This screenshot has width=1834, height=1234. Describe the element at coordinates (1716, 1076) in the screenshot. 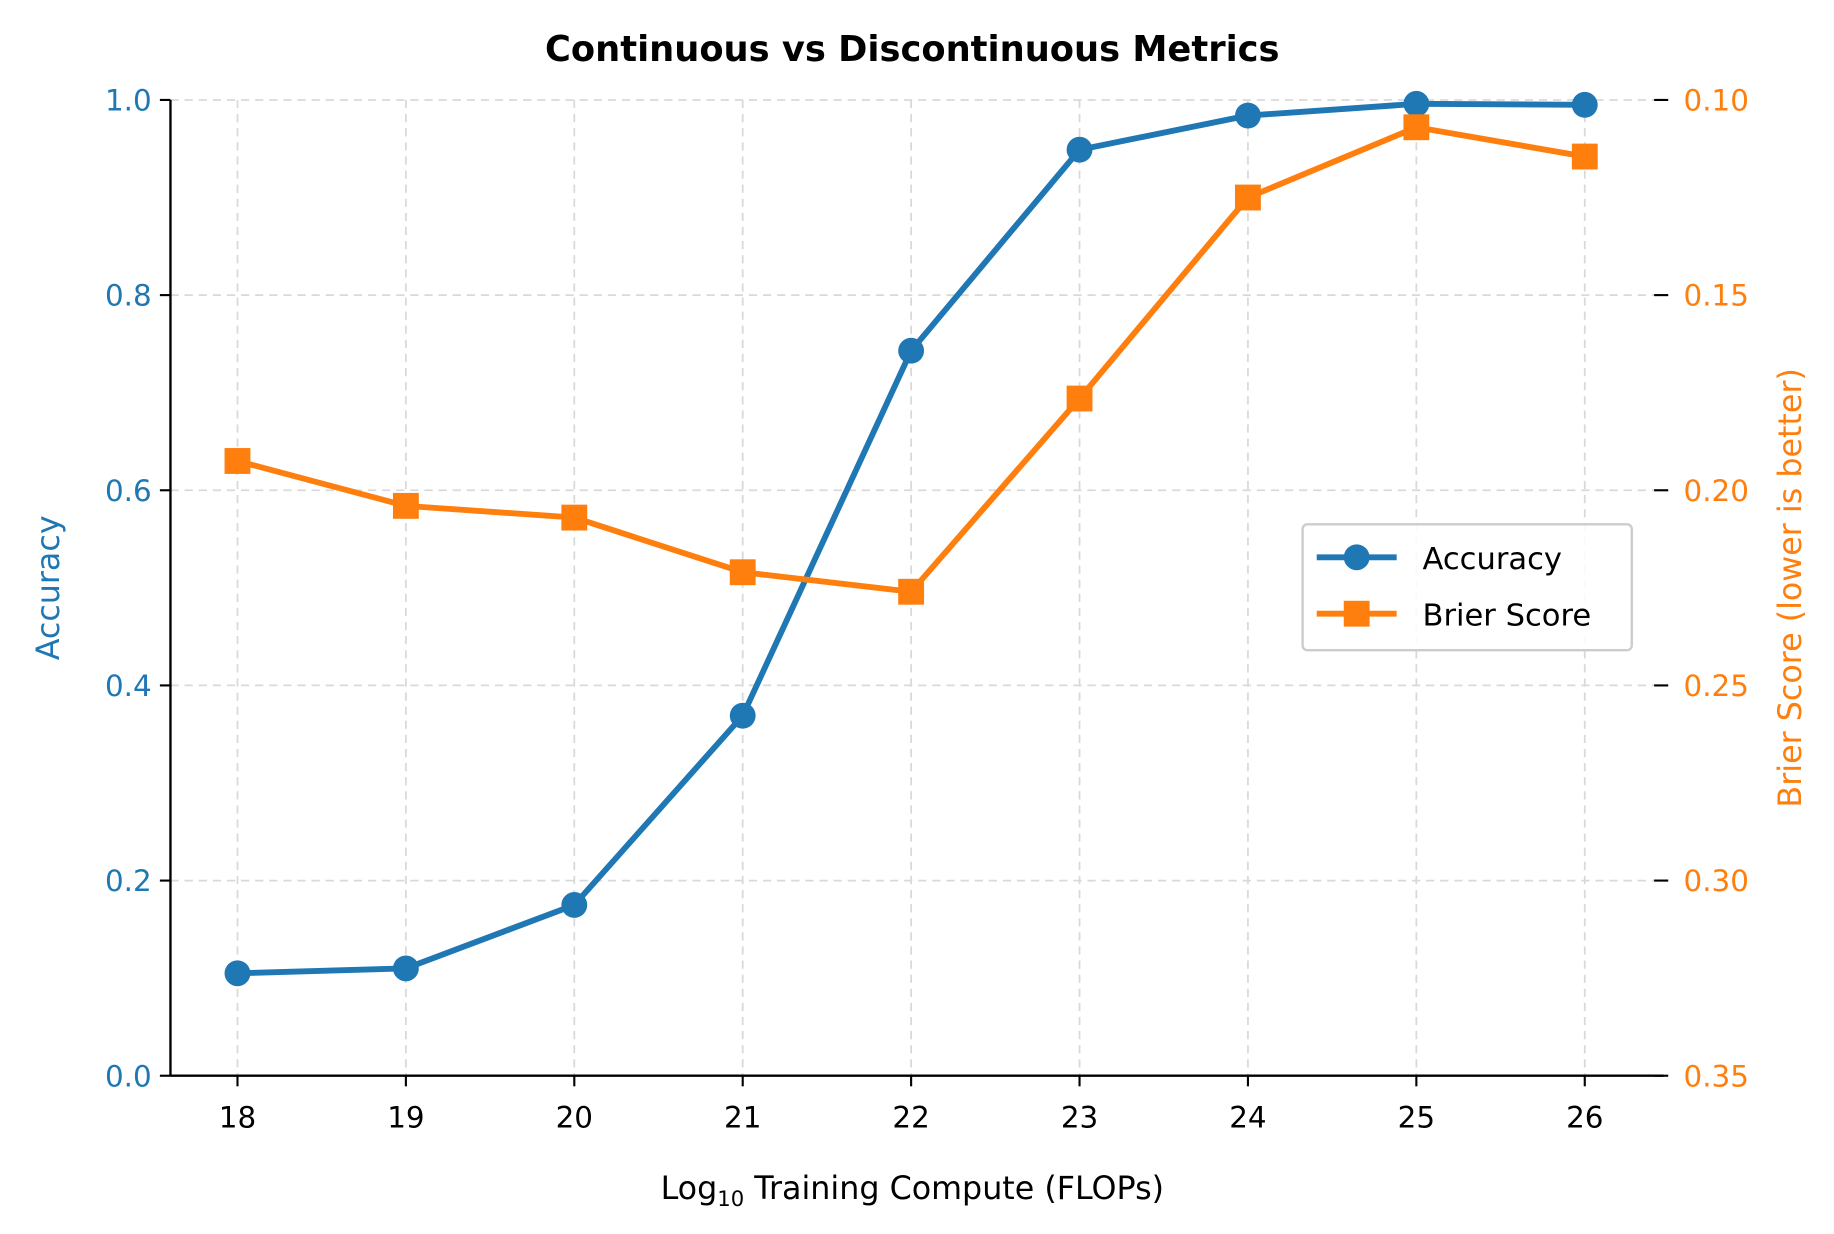

I see `y-right-tick-label: 0.35` at that location.